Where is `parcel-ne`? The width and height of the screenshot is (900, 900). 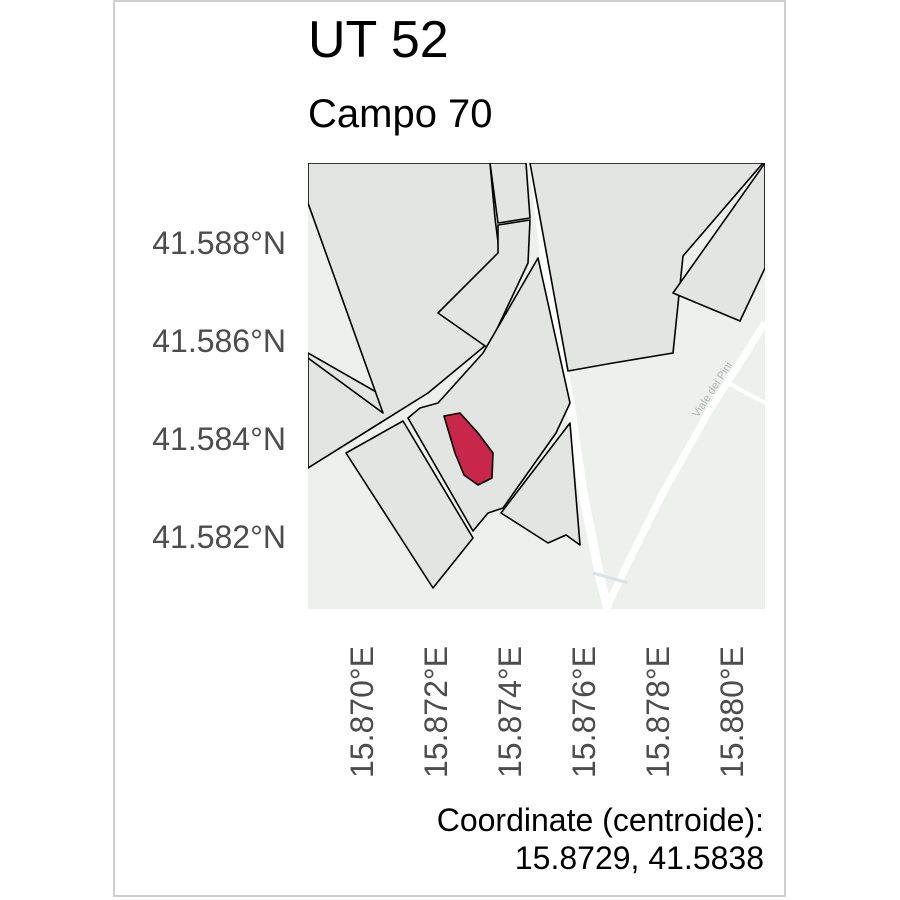 parcel-ne is located at coordinates (646, 267).